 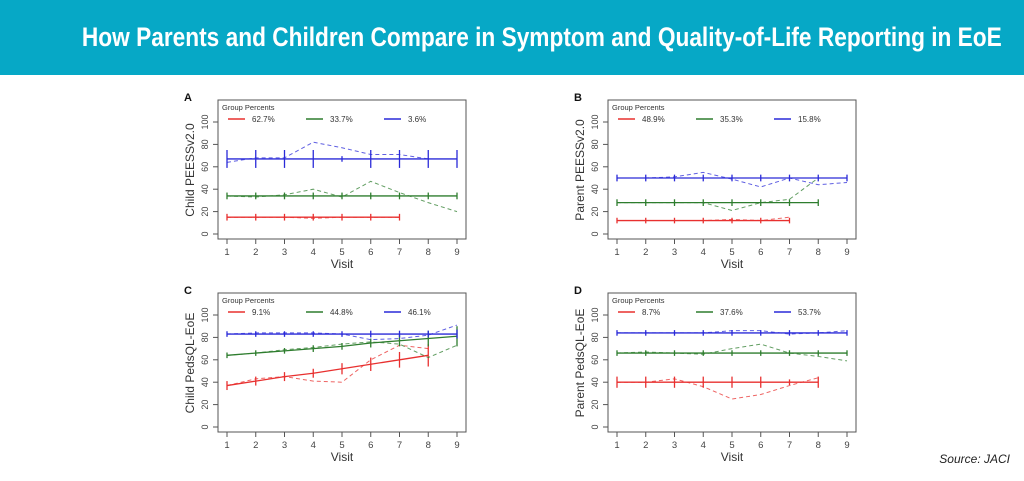 I want to click on legend-entry-green: 44.8%, so click(x=341, y=312).